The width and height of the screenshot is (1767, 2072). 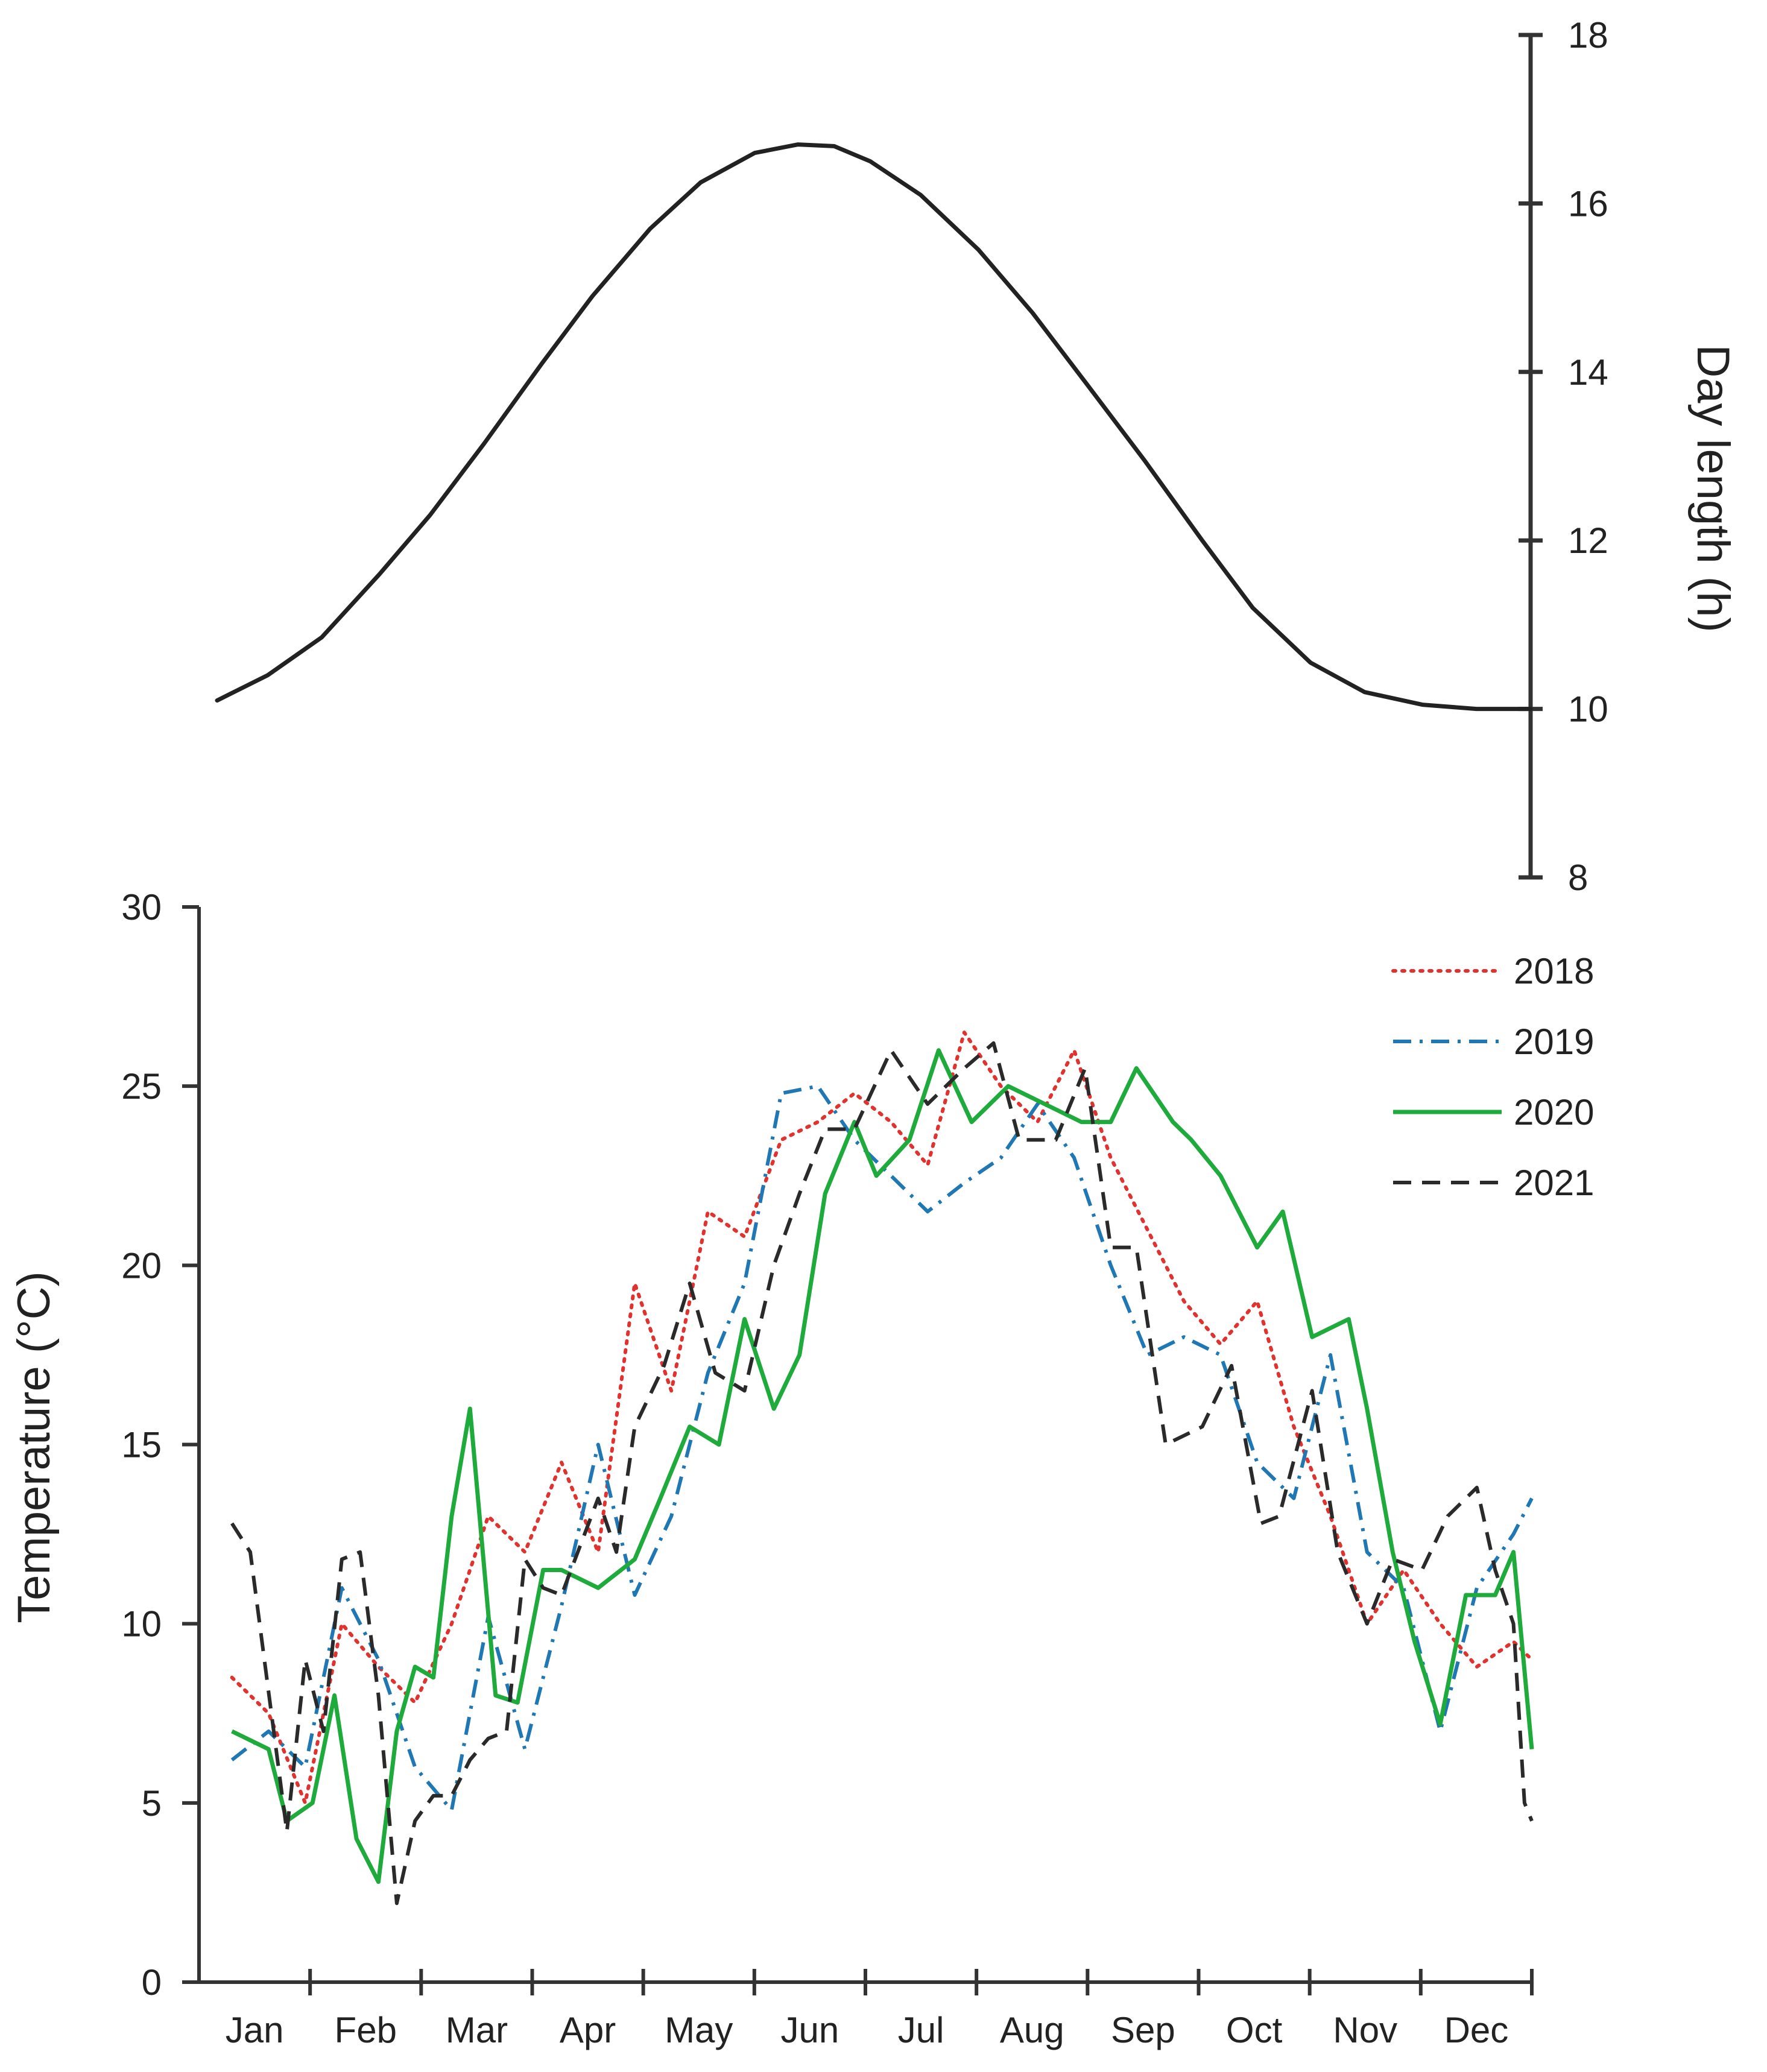 I want to click on month-label: Jan, so click(x=255, y=2030).